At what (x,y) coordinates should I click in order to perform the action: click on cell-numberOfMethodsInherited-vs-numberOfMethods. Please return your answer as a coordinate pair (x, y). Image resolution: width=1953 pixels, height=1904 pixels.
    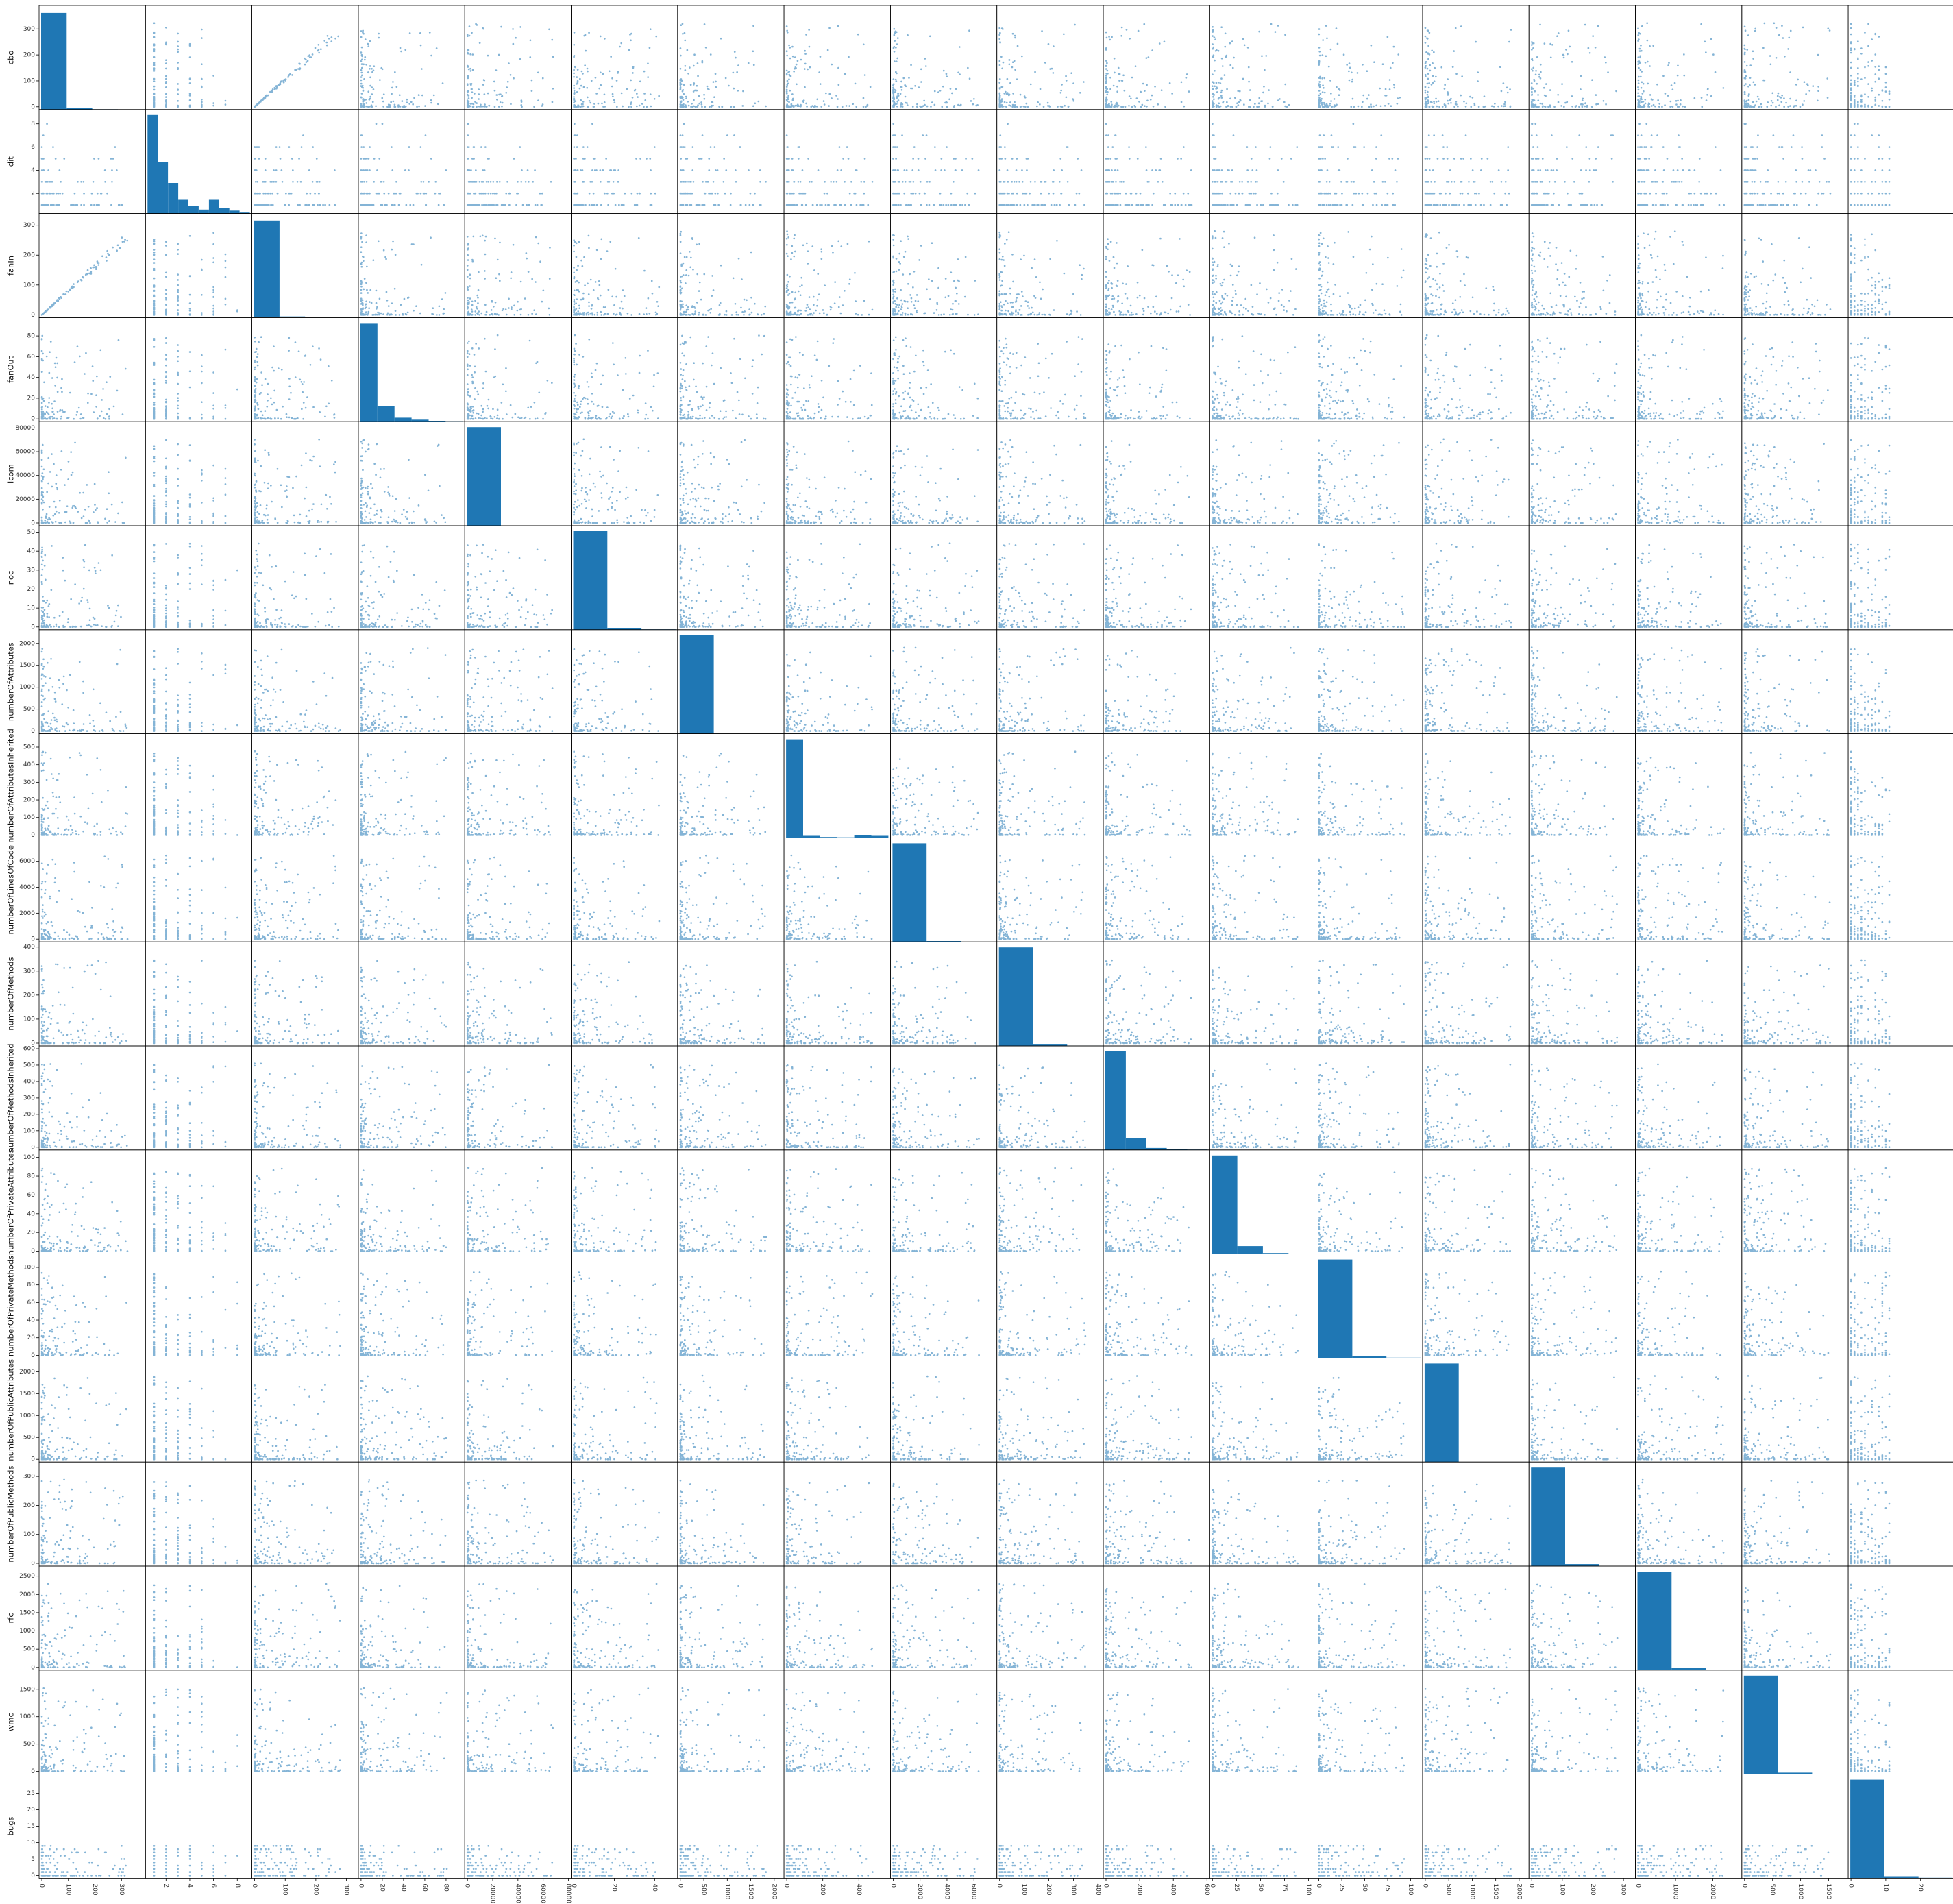
    Looking at the image, I should click on (1050, 1098).